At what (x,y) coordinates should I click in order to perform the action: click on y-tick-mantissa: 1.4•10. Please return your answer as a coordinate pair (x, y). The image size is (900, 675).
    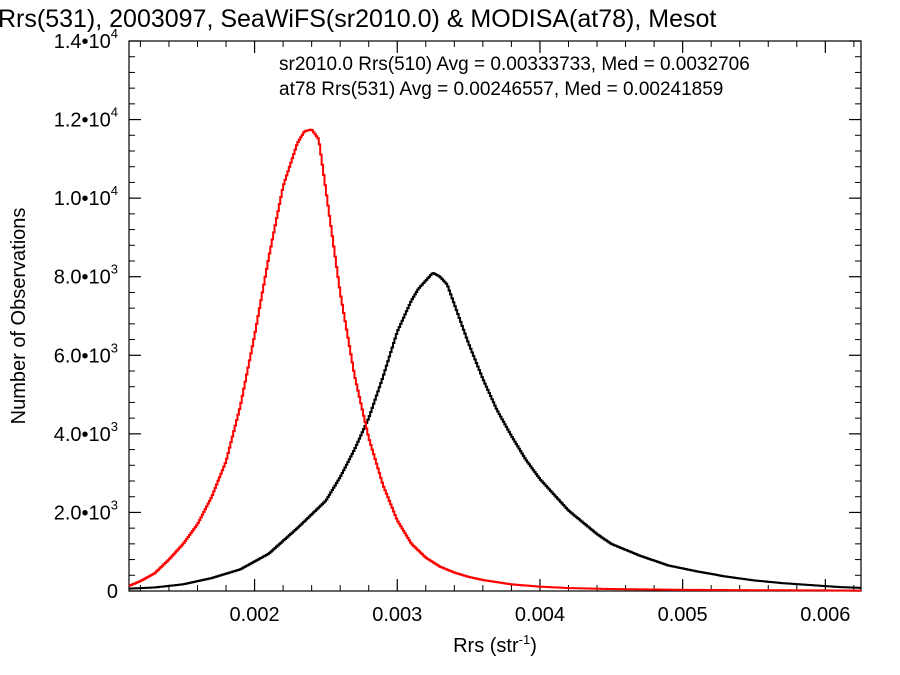
    Looking at the image, I should click on (82, 42).